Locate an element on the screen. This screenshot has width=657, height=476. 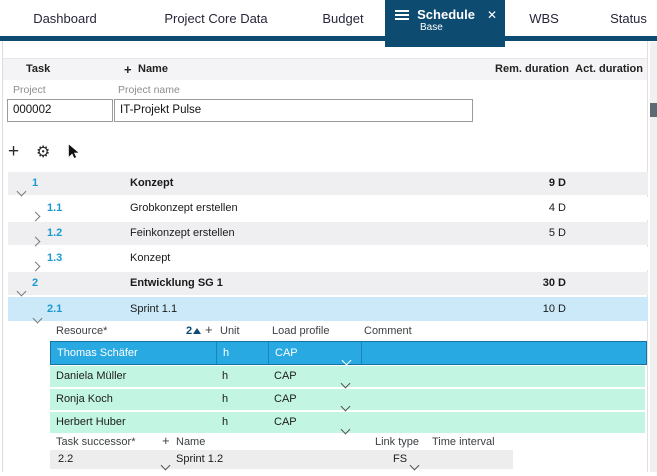
gear-icon: ⚙ is located at coordinates (43, 152).